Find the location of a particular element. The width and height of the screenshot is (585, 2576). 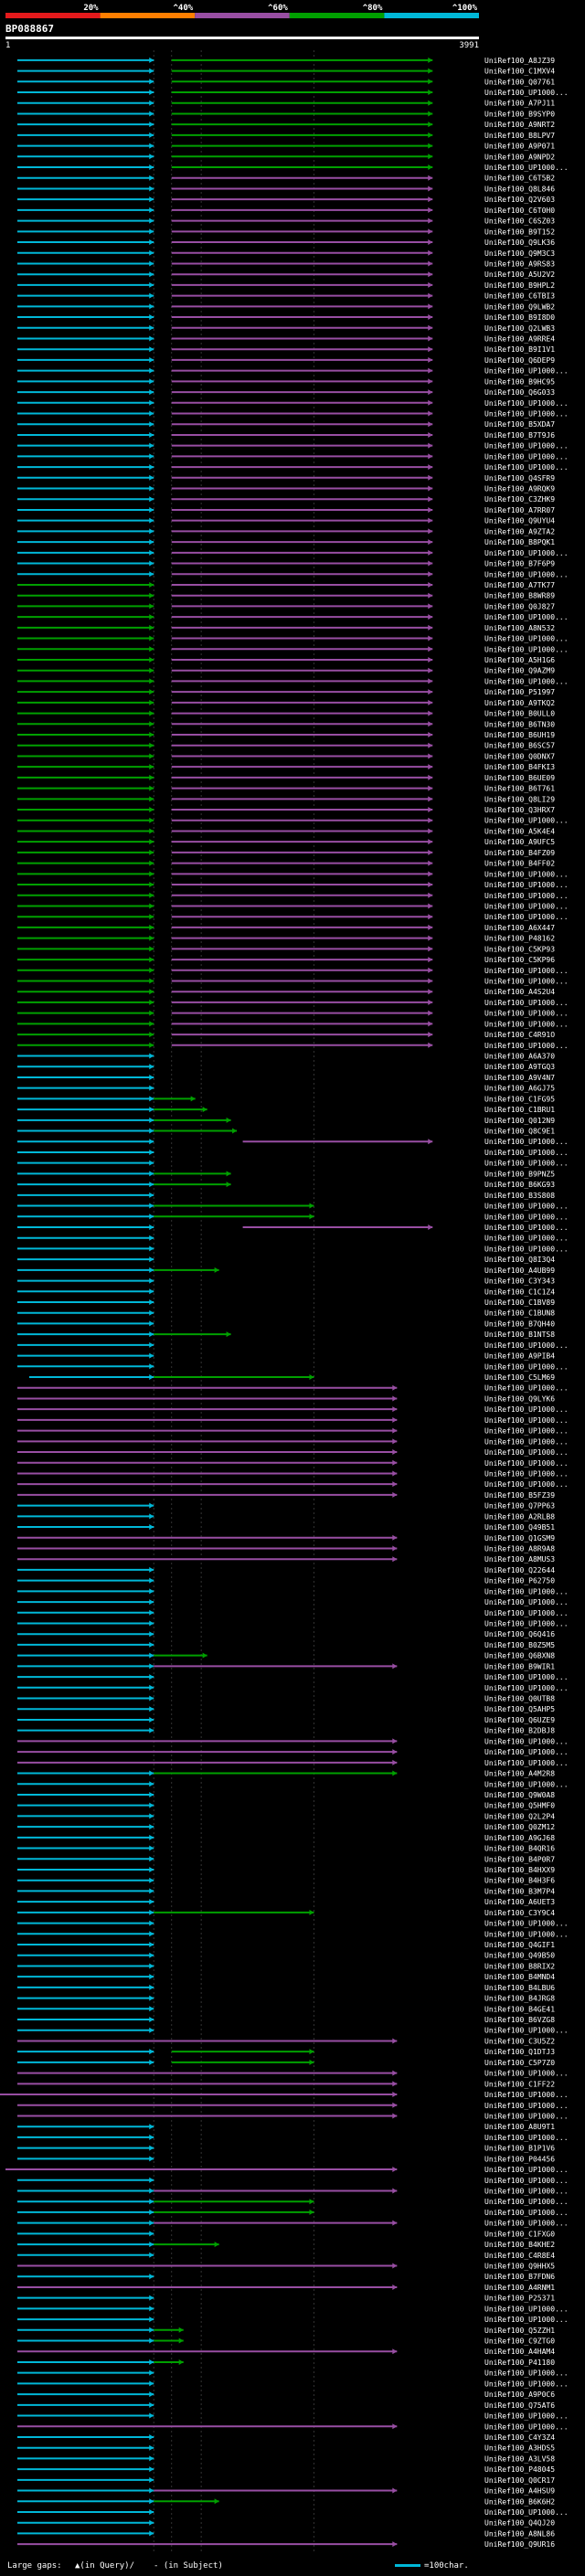

hit-label: UniRef100_A9NPD2 is located at coordinates (519, 157).